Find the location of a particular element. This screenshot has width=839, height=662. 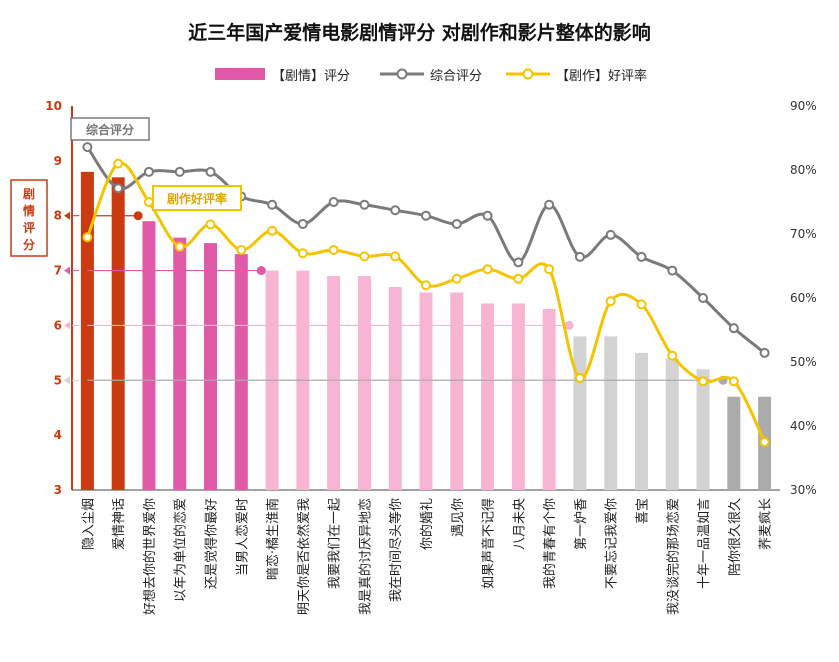

legend-label-bar: 【剧情】评分 is located at coordinates (311, 76).